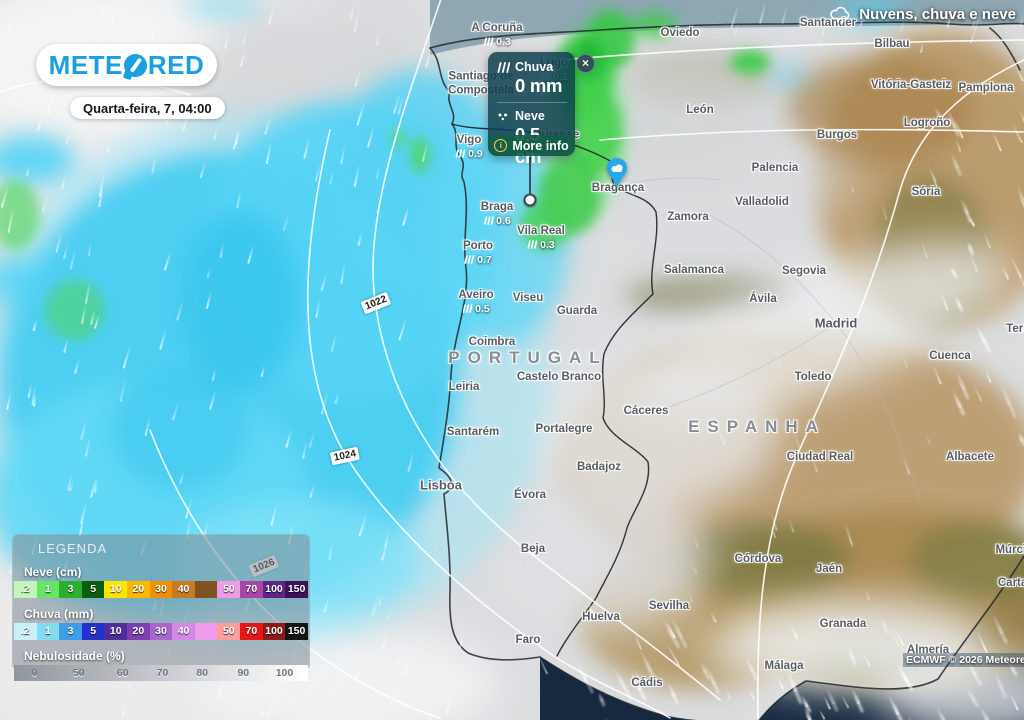 The image size is (1024, 720). Describe the element at coordinates (135, 65) in the screenshot. I see `meteored-o-icon` at that location.